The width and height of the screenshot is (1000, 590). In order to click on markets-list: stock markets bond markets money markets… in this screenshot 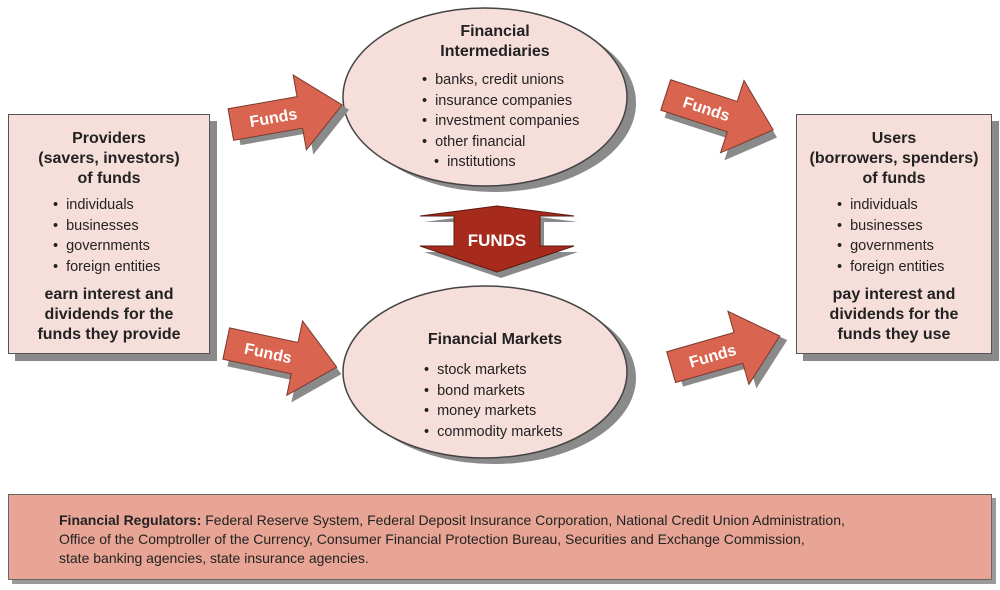, I will do `click(502, 401)`.